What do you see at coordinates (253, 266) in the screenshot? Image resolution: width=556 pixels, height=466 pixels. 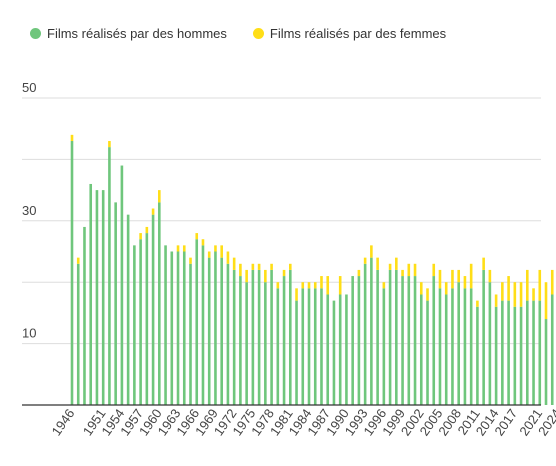 I see `bar-femmes-1975` at bounding box center [253, 266].